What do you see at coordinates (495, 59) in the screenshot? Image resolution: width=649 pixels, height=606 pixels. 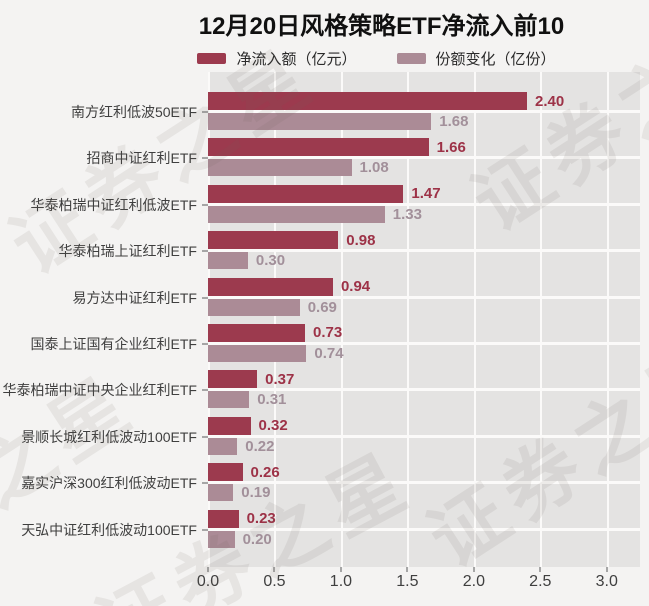 I see `legend-label-share-change: 份额变化（亿份）` at bounding box center [495, 59].